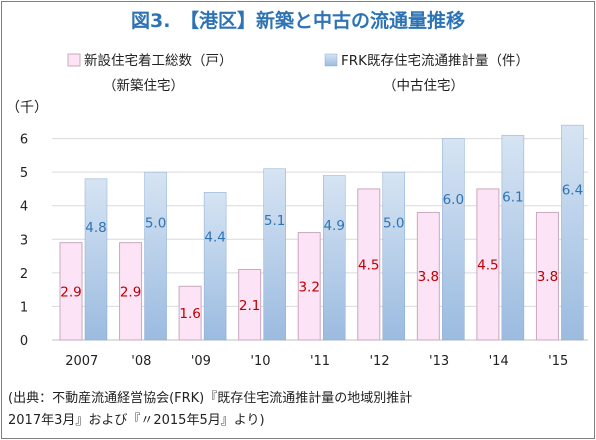 The width and height of the screenshot is (596, 440). What do you see at coordinates (24, 207) in the screenshot?
I see `y-tick-label: 4` at bounding box center [24, 207].